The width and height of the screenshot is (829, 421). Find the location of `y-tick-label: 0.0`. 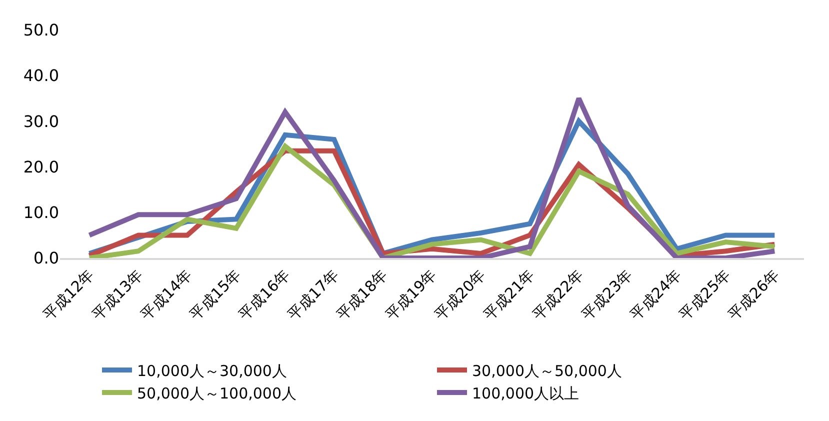

y-tick-label: 0.0 is located at coordinates (46, 258).